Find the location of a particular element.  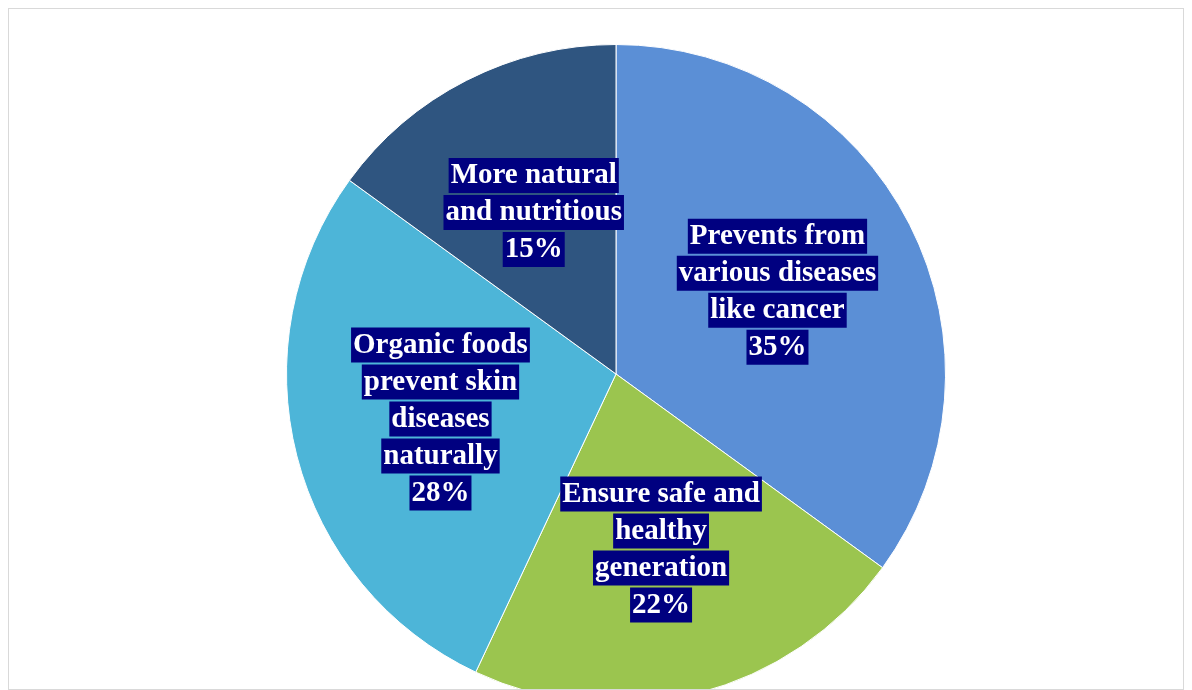

slice-label: More natural and nutritious is located at coordinates (533, 192).